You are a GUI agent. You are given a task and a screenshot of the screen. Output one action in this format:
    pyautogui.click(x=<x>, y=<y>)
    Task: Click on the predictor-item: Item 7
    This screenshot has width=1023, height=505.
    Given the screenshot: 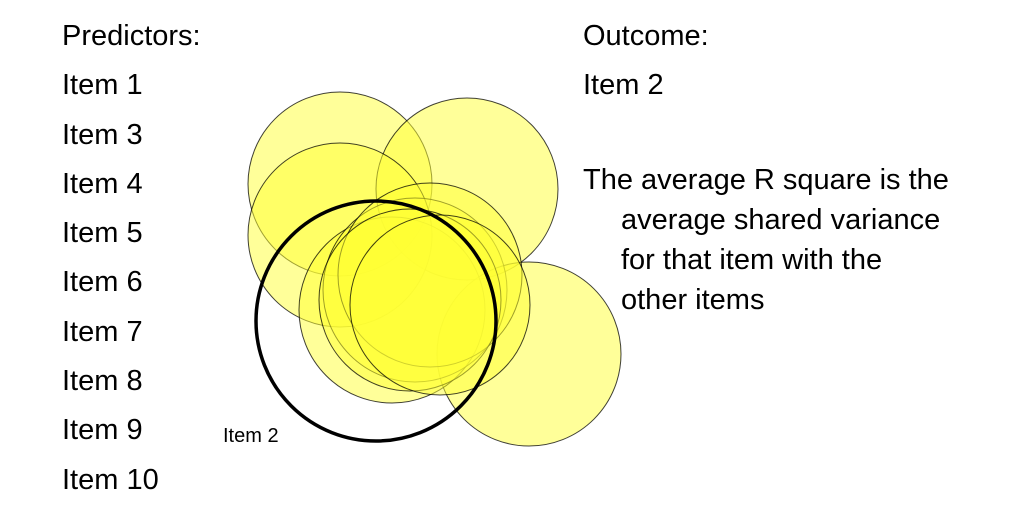 What is the action you would take?
    pyautogui.click(x=102, y=331)
    